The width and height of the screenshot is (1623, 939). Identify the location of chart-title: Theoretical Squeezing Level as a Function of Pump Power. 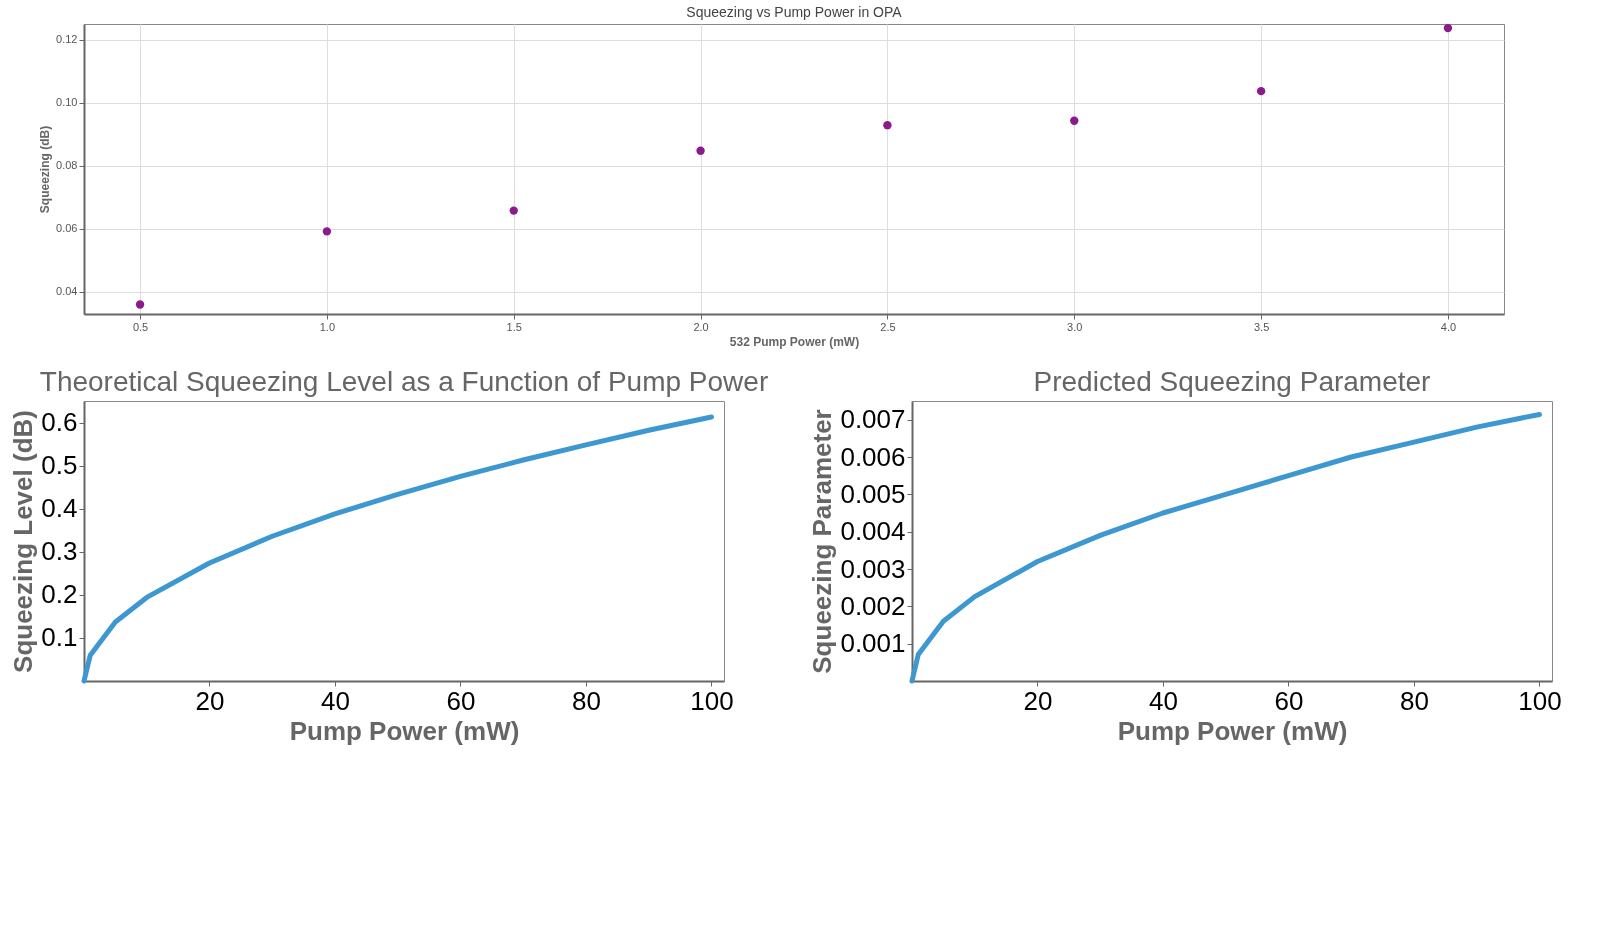
(404, 381).